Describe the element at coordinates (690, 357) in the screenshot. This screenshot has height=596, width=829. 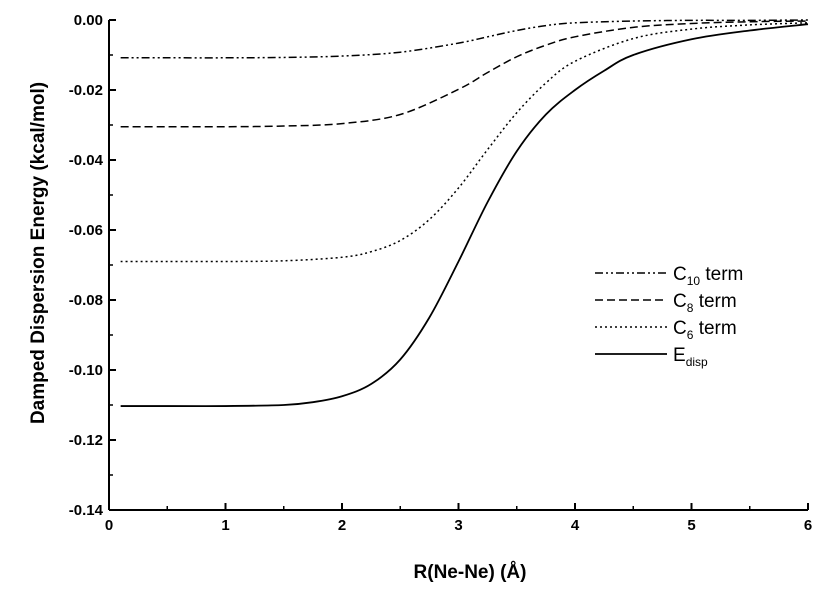
I see `legend-label-edisp: Edisp` at that location.